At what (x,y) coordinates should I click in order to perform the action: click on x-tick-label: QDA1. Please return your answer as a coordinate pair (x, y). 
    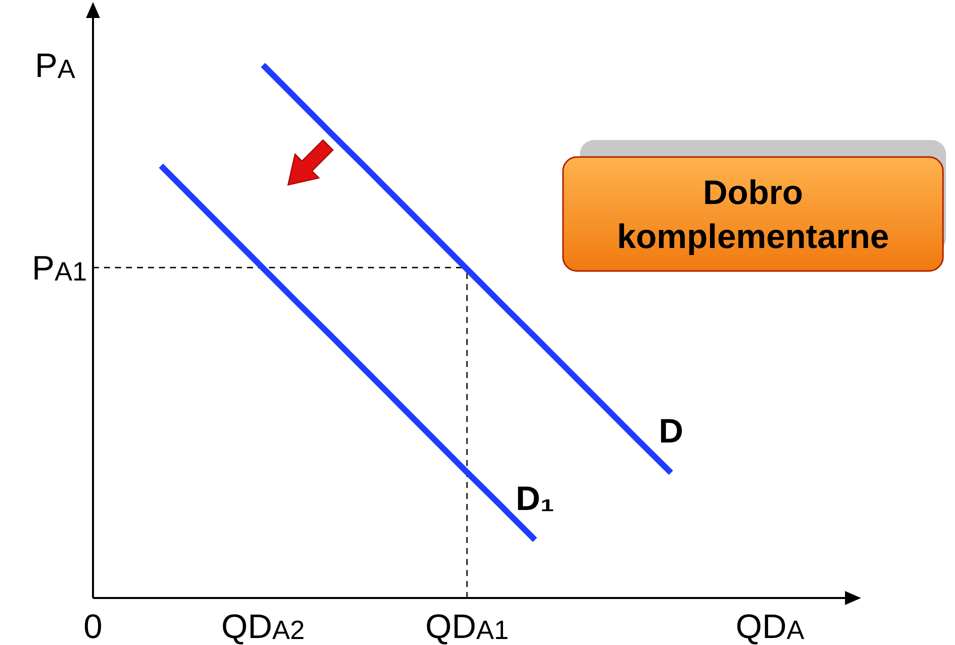
    Looking at the image, I should click on (467, 626).